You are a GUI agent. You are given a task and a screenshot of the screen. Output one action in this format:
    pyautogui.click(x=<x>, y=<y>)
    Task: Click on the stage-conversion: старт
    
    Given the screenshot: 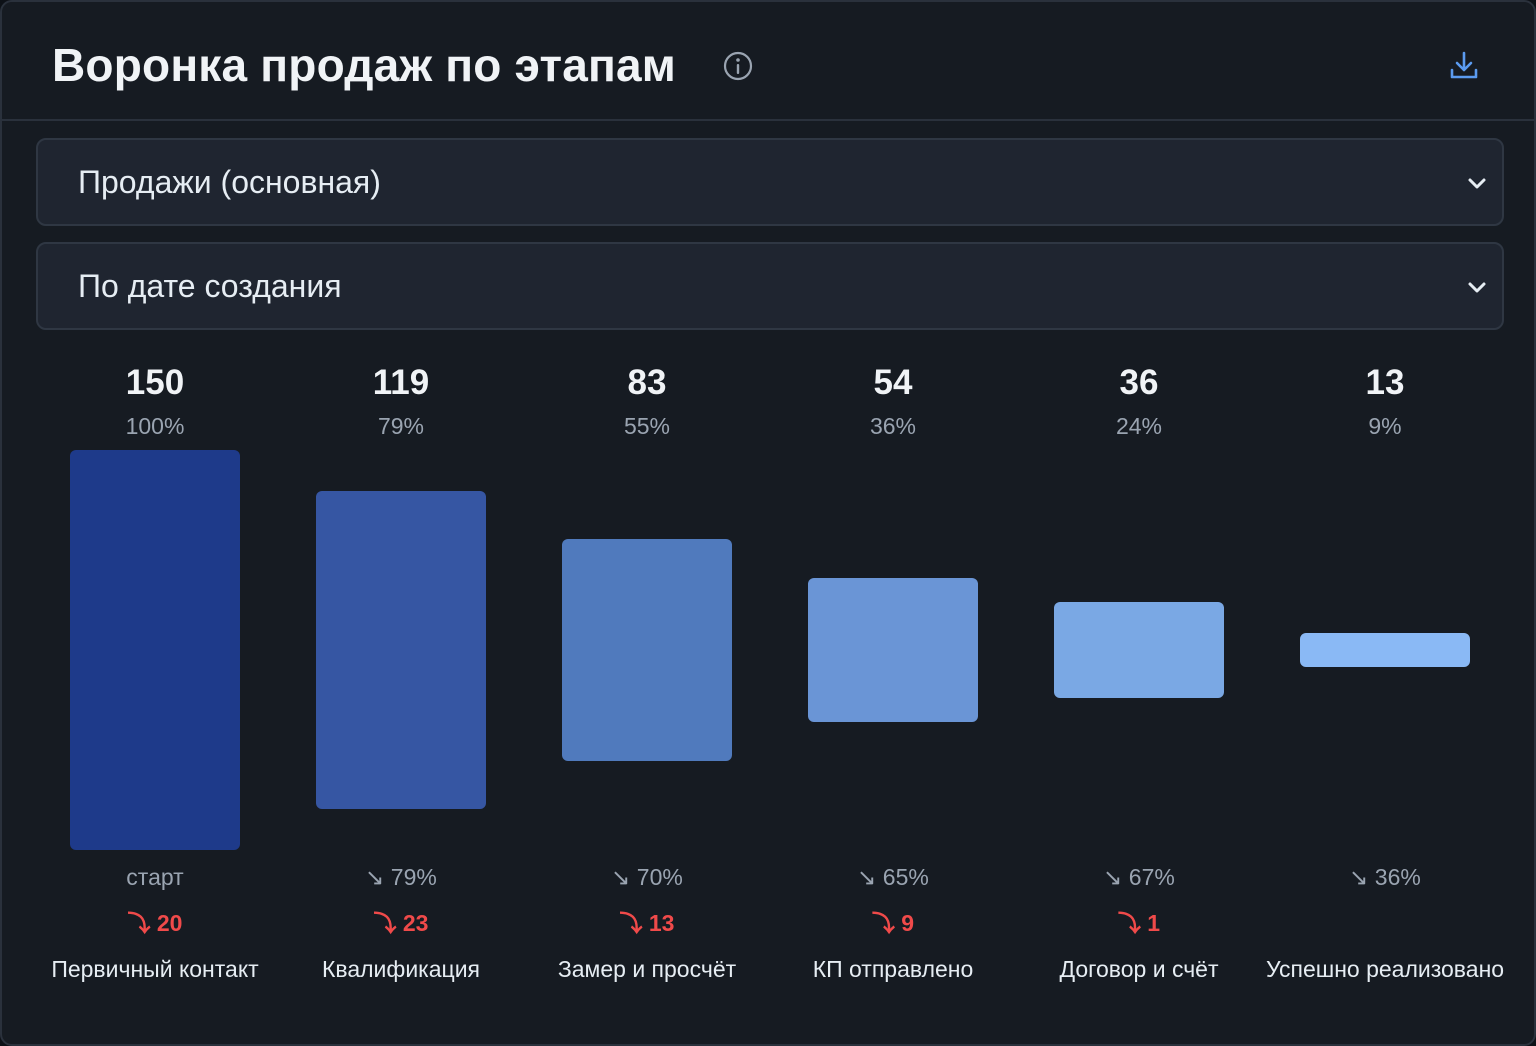 What is the action you would take?
    pyautogui.click(x=155, y=877)
    